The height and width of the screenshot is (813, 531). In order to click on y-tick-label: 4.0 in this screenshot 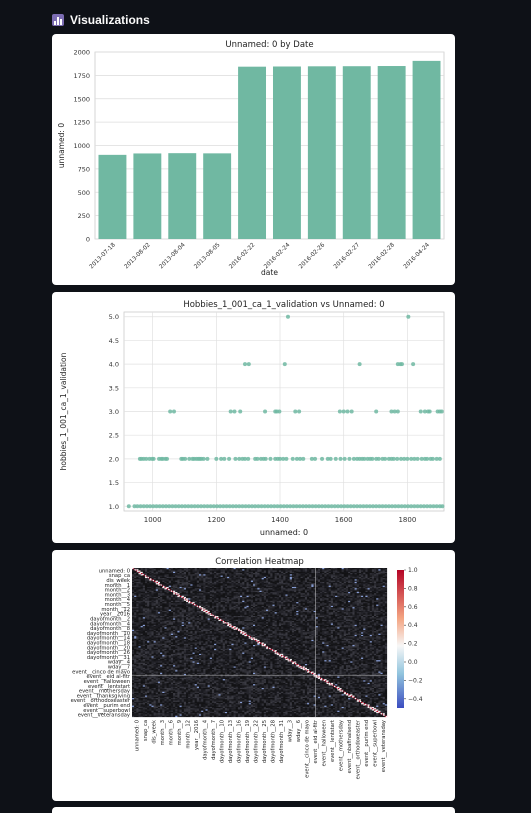, I will do `click(114, 365)`.